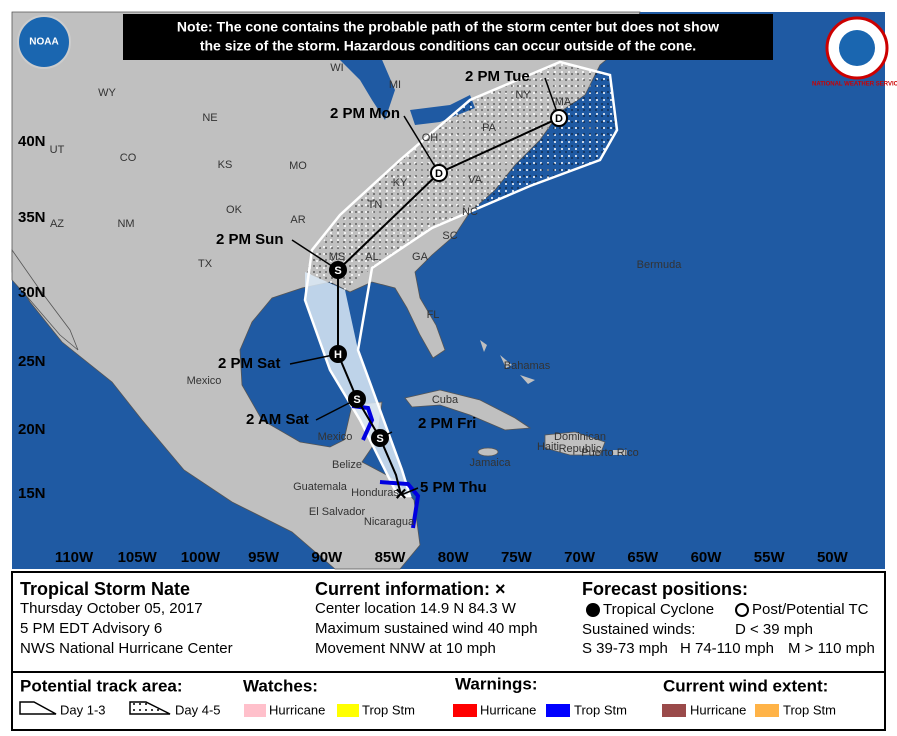 The height and width of the screenshot is (736, 897). What do you see at coordinates (497, 76) in the screenshot?
I see `track-label: 2 PM Tue` at bounding box center [497, 76].